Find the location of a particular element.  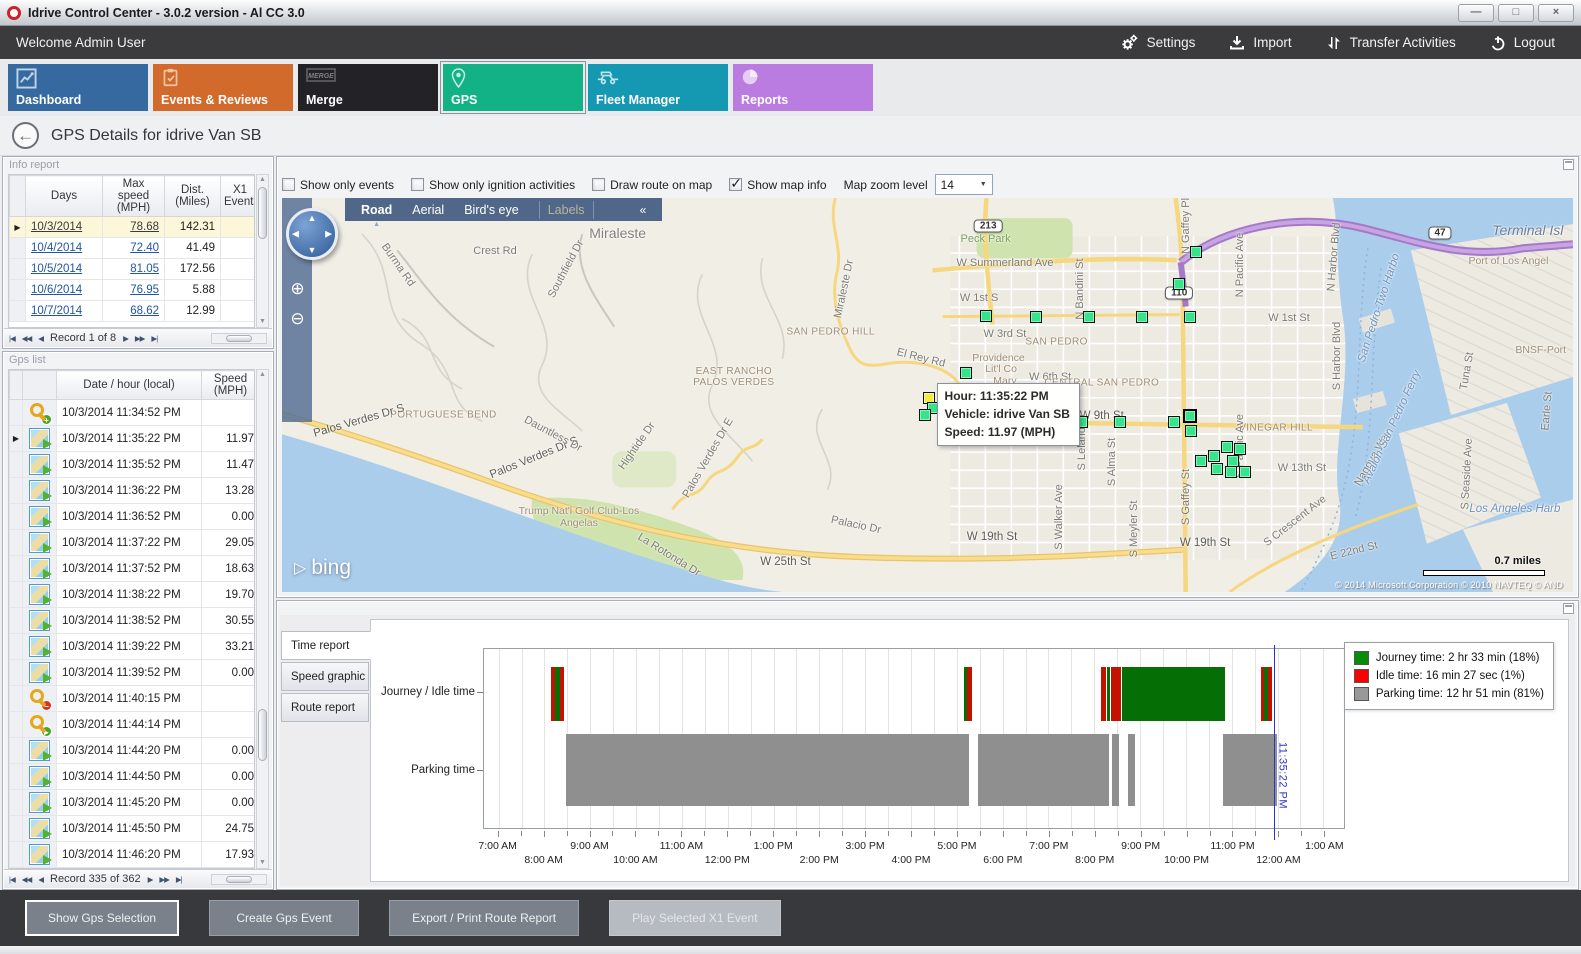

gps-marker-selected is located at coordinates (1189, 416).